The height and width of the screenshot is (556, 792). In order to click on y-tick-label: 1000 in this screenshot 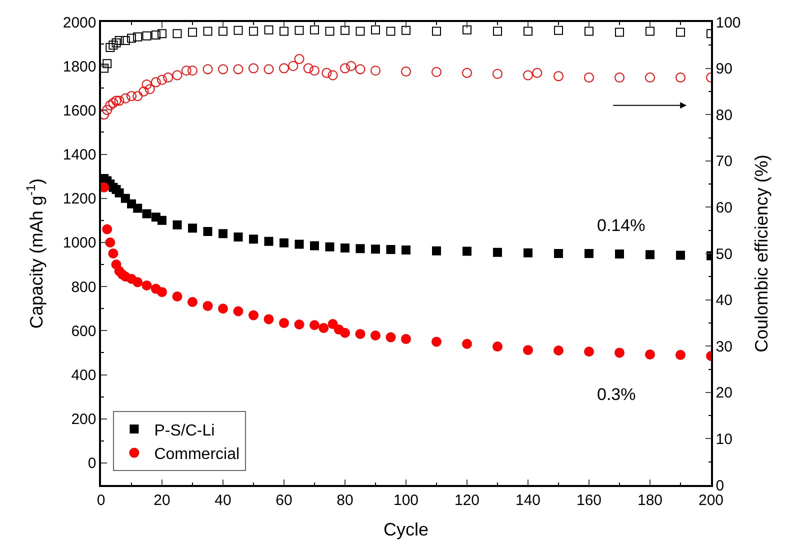, I will do `click(79, 243)`.